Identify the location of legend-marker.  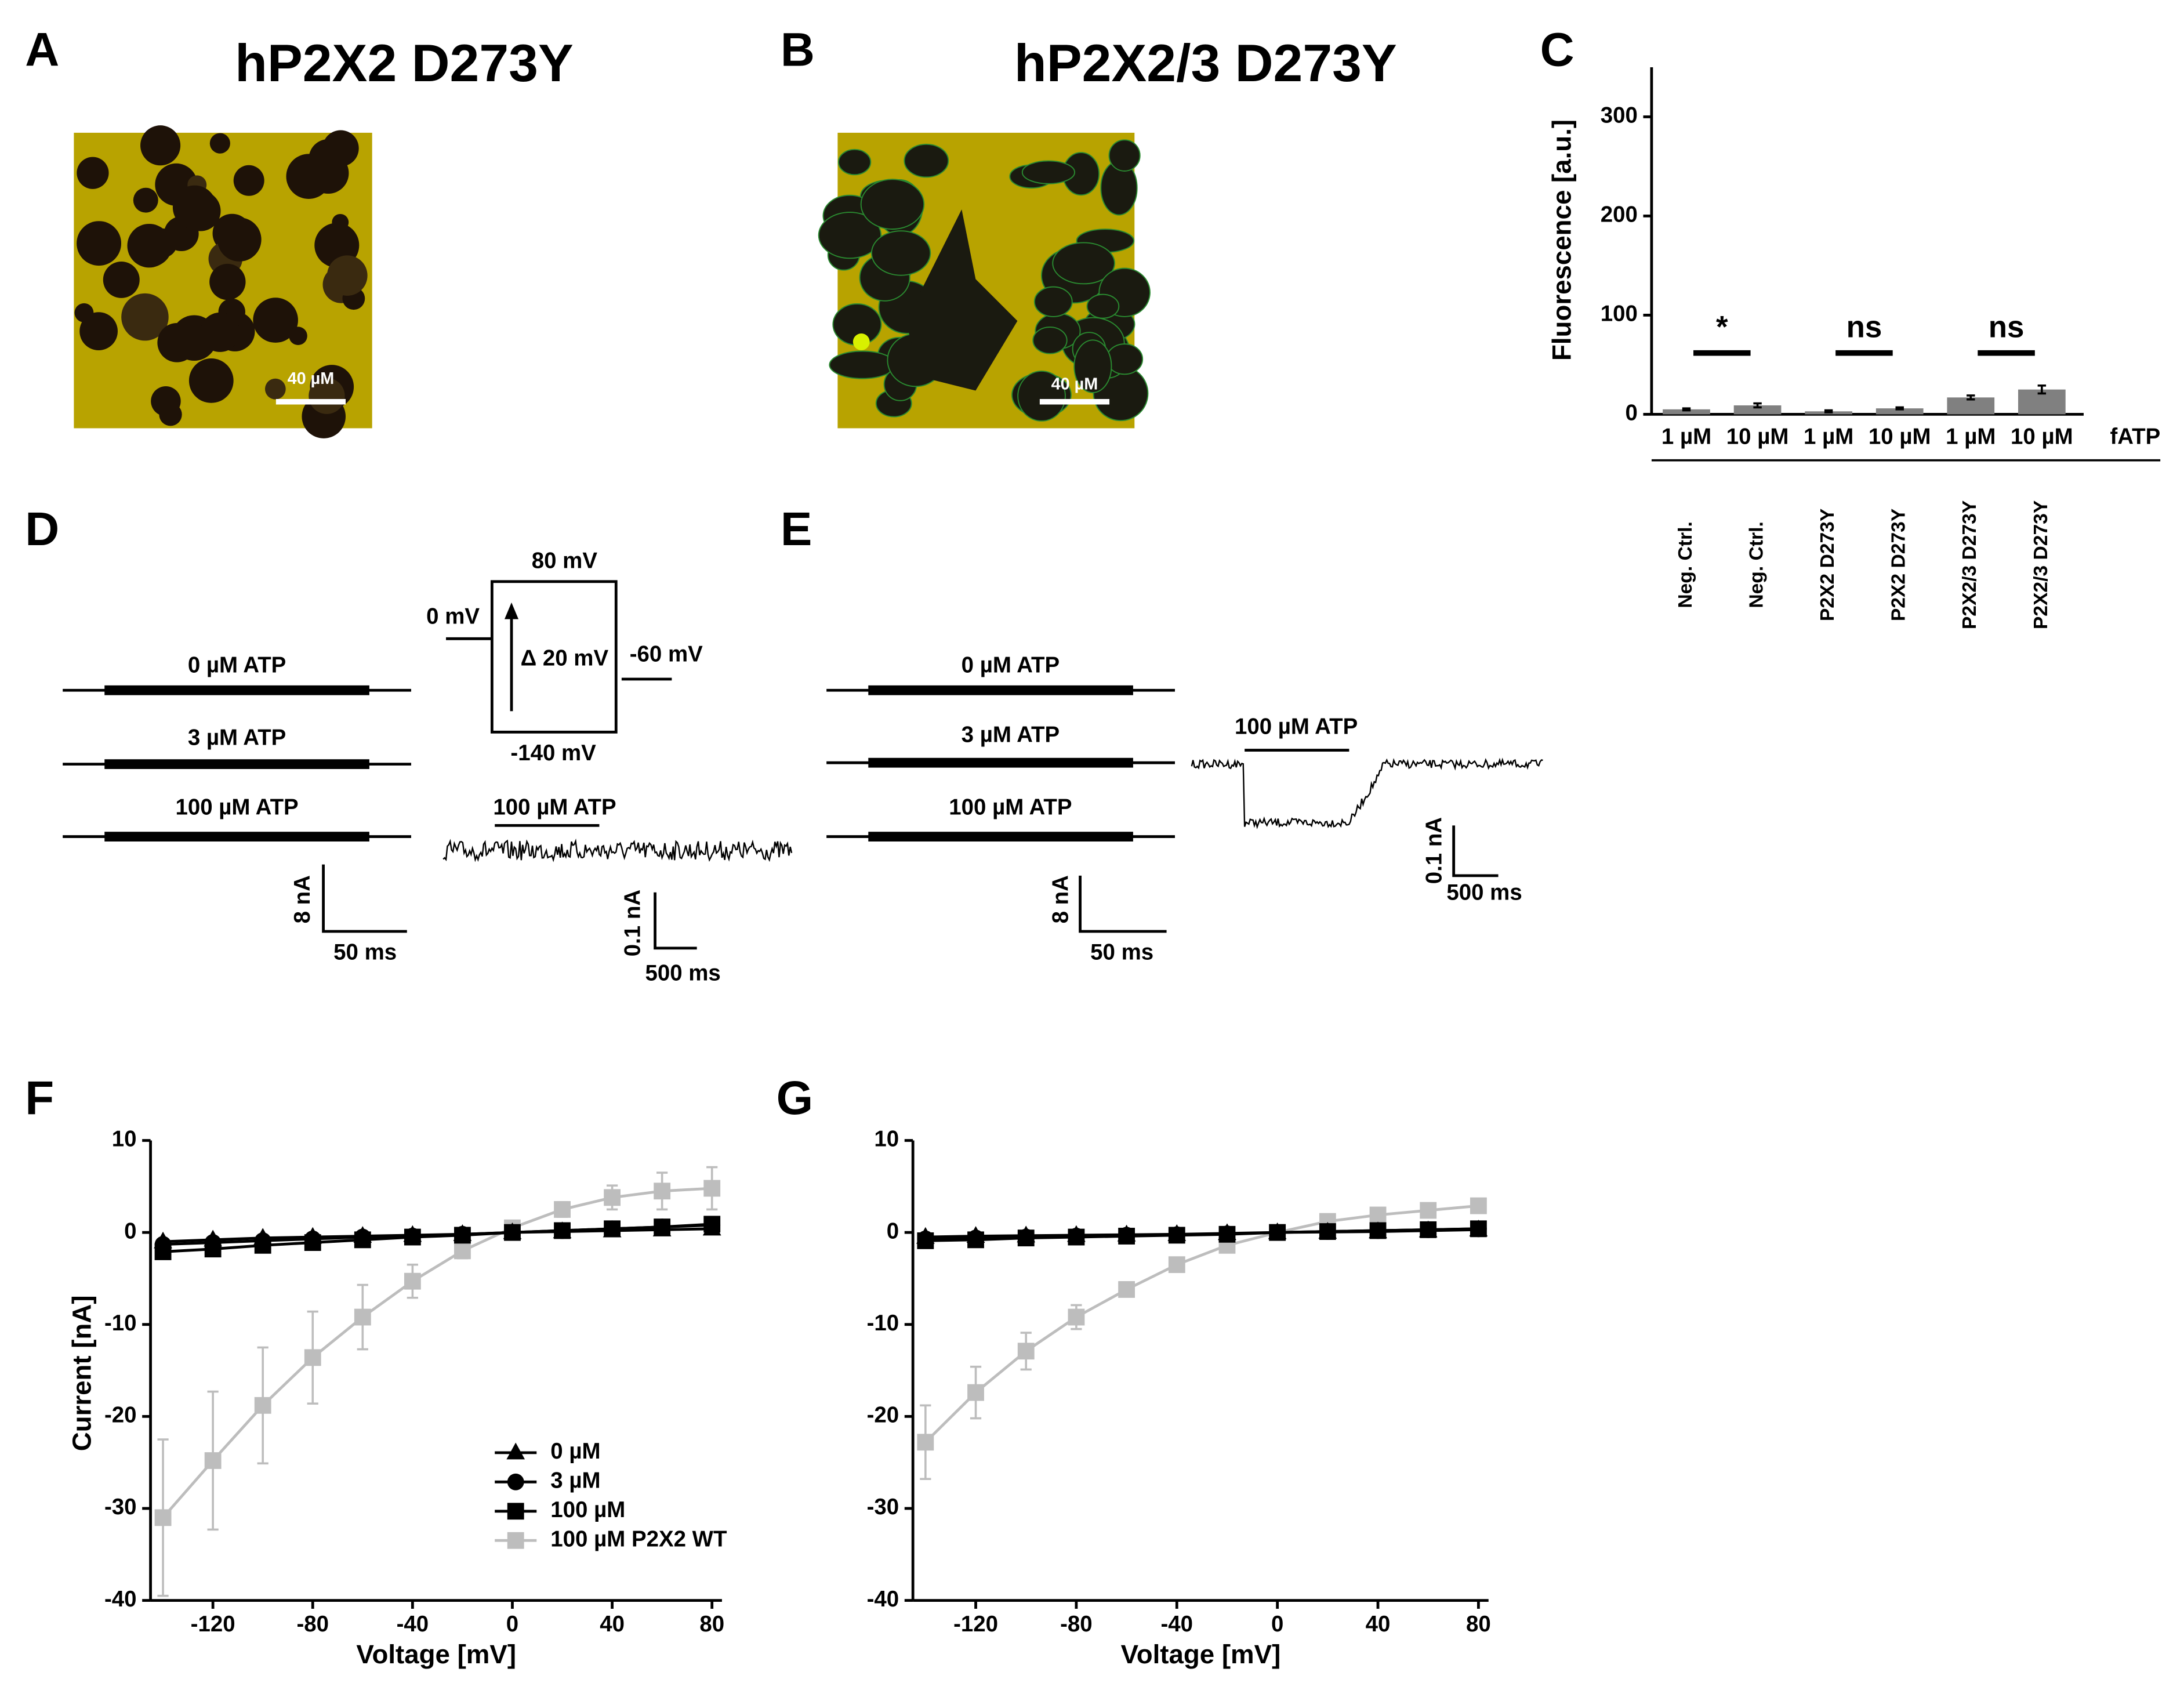
(515, 1540).